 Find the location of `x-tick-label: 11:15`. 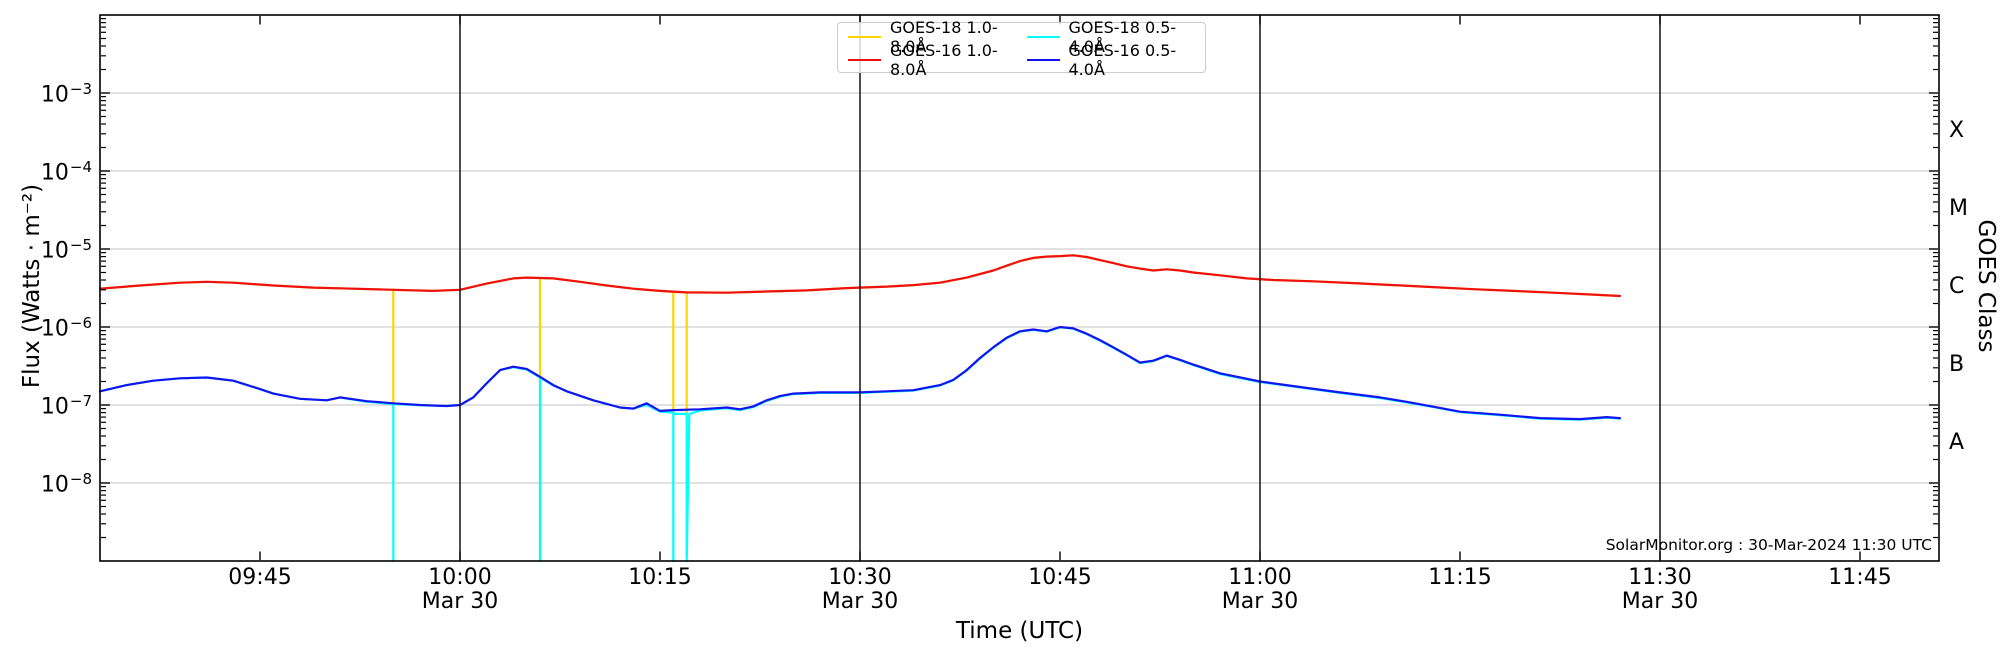

x-tick-label: 11:15 is located at coordinates (1460, 577).